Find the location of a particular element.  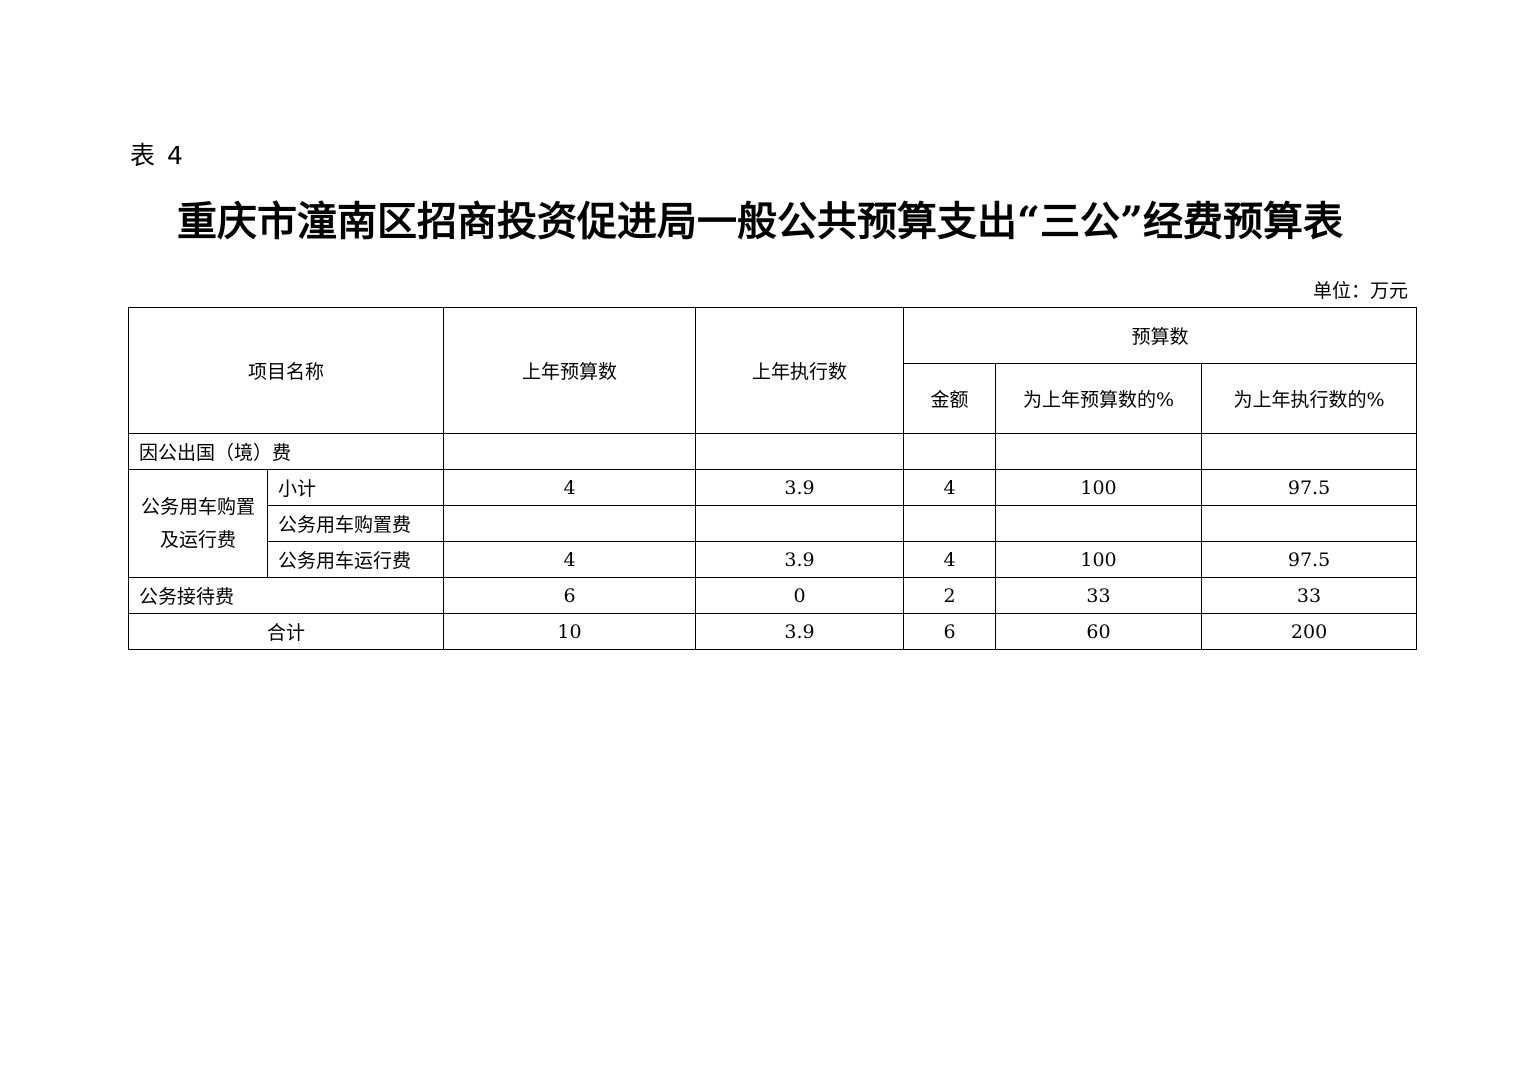

cell-prev-budget: 6 is located at coordinates (570, 595).